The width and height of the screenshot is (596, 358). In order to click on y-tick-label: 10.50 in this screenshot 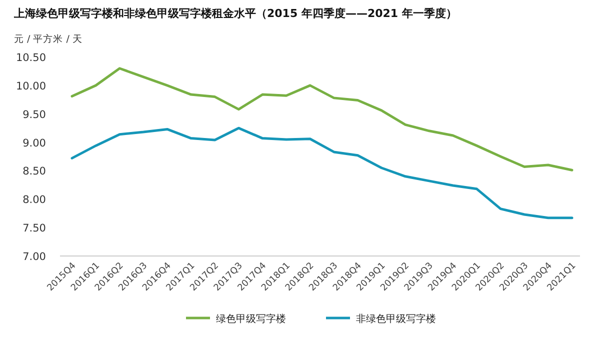, I will do `click(31, 58)`.